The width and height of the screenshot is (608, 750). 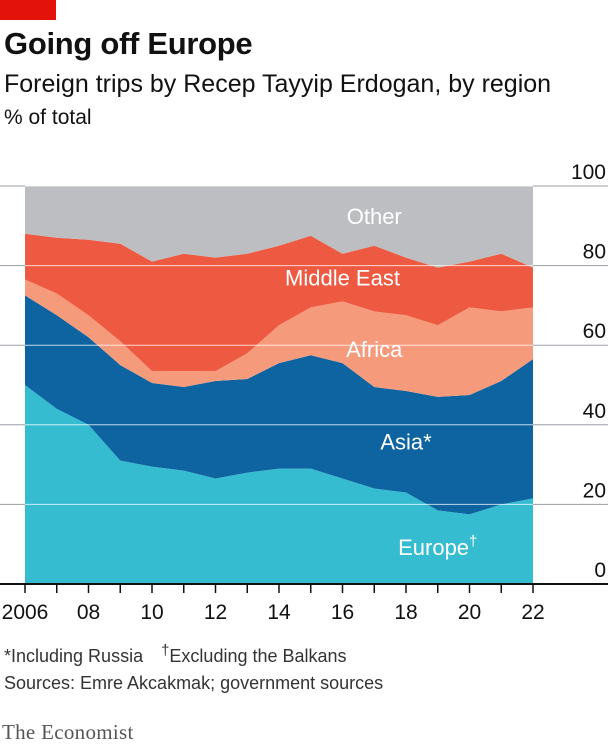 What do you see at coordinates (342, 612) in the screenshot?
I see `x-tick-label-2016: 16` at bounding box center [342, 612].